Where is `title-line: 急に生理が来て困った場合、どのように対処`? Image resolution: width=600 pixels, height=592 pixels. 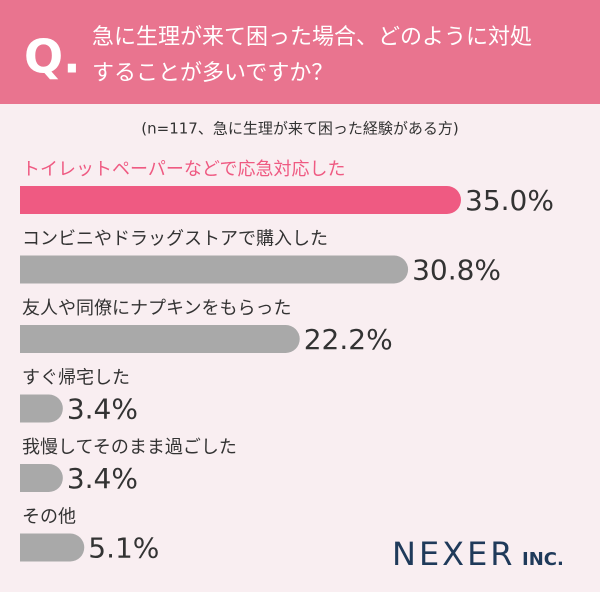
title-line: 急に生理が来て困った場合、どのように対処 is located at coordinates (312, 37).